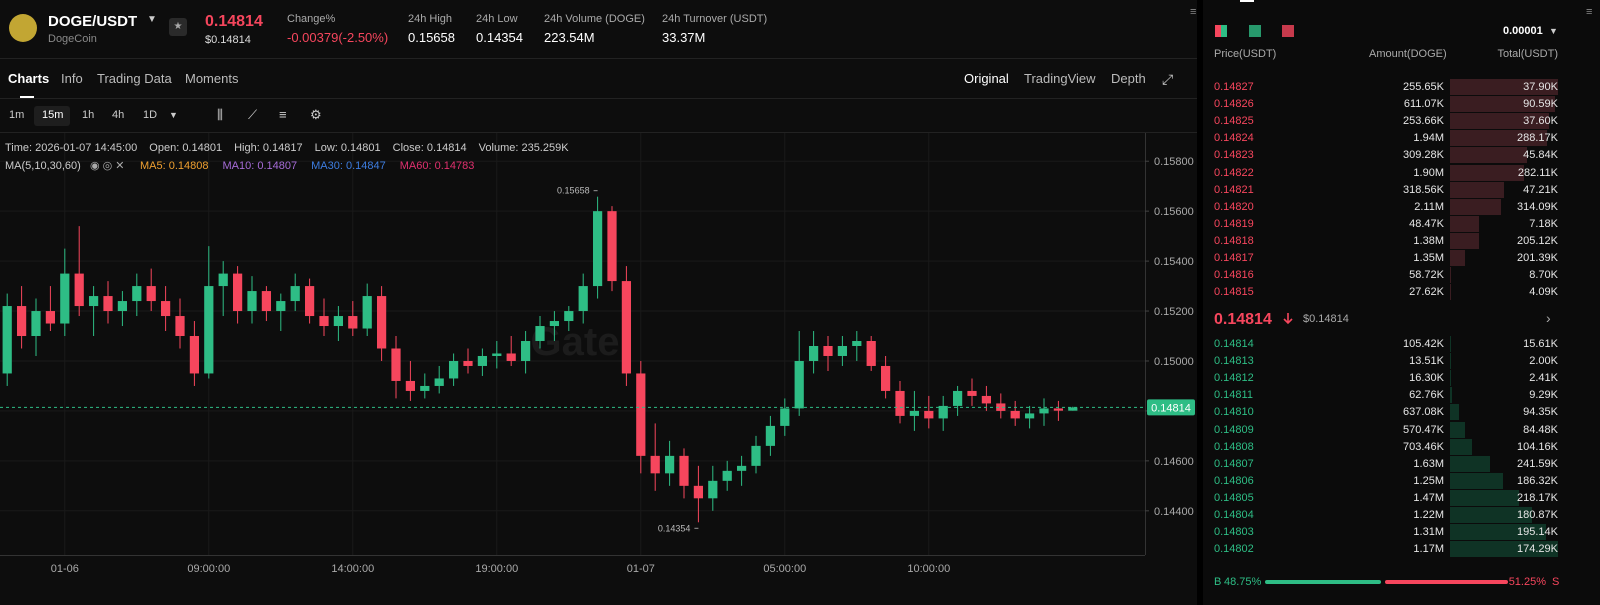  Describe the element at coordinates (93, 21) in the screenshot. I see `pair: DOGE/USDT` at that location.